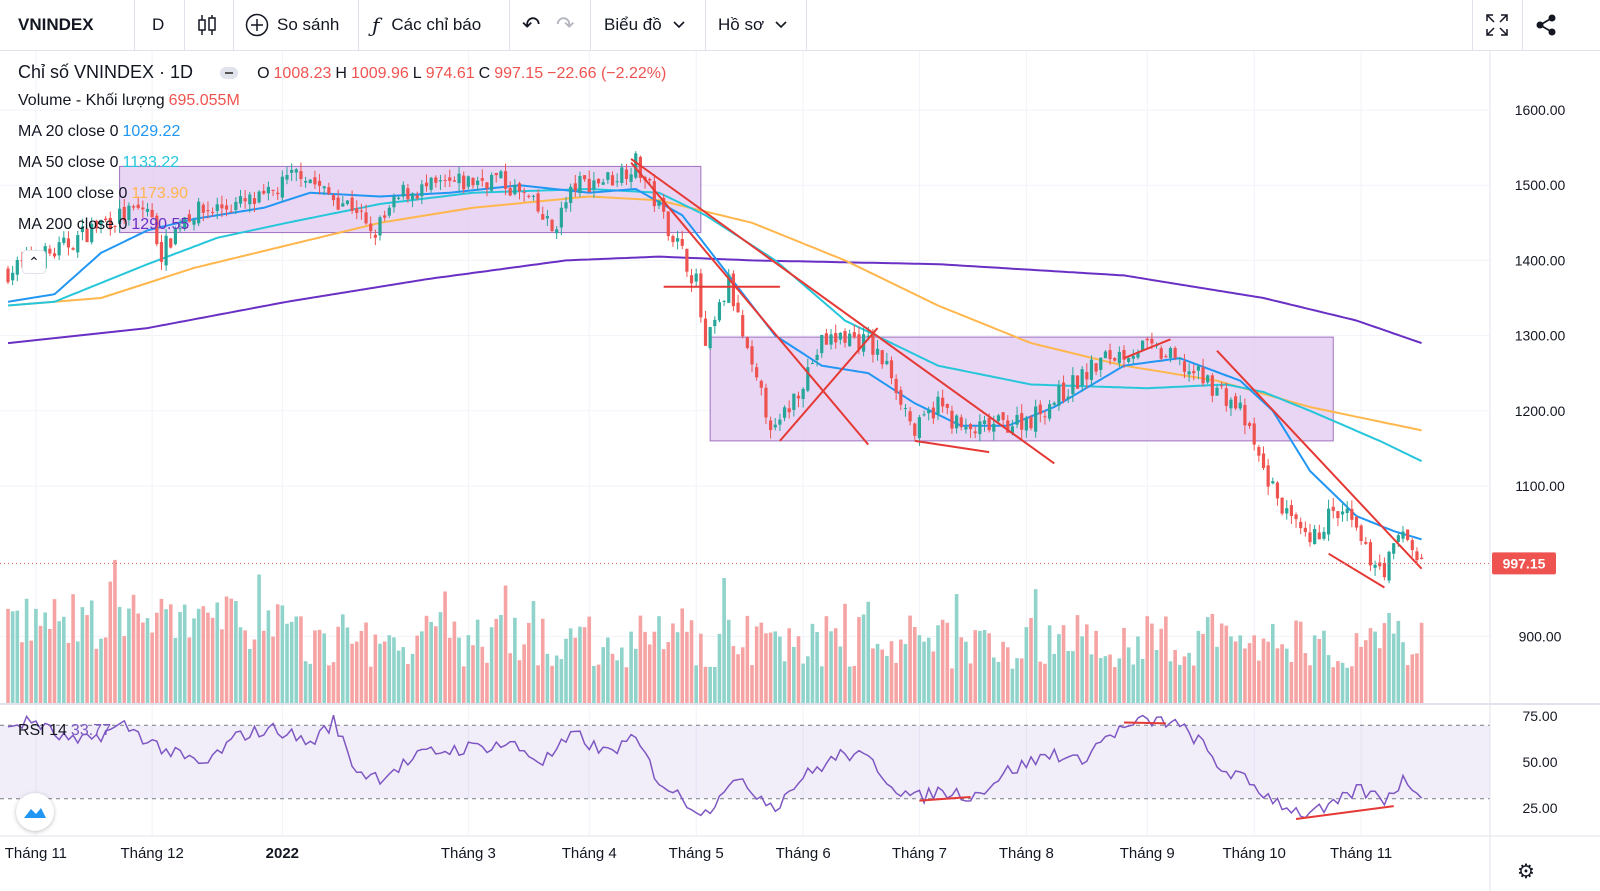  Describe the element at coordinates (1497, 25) in the screenshot. I see `fullscreen-button` at that location.